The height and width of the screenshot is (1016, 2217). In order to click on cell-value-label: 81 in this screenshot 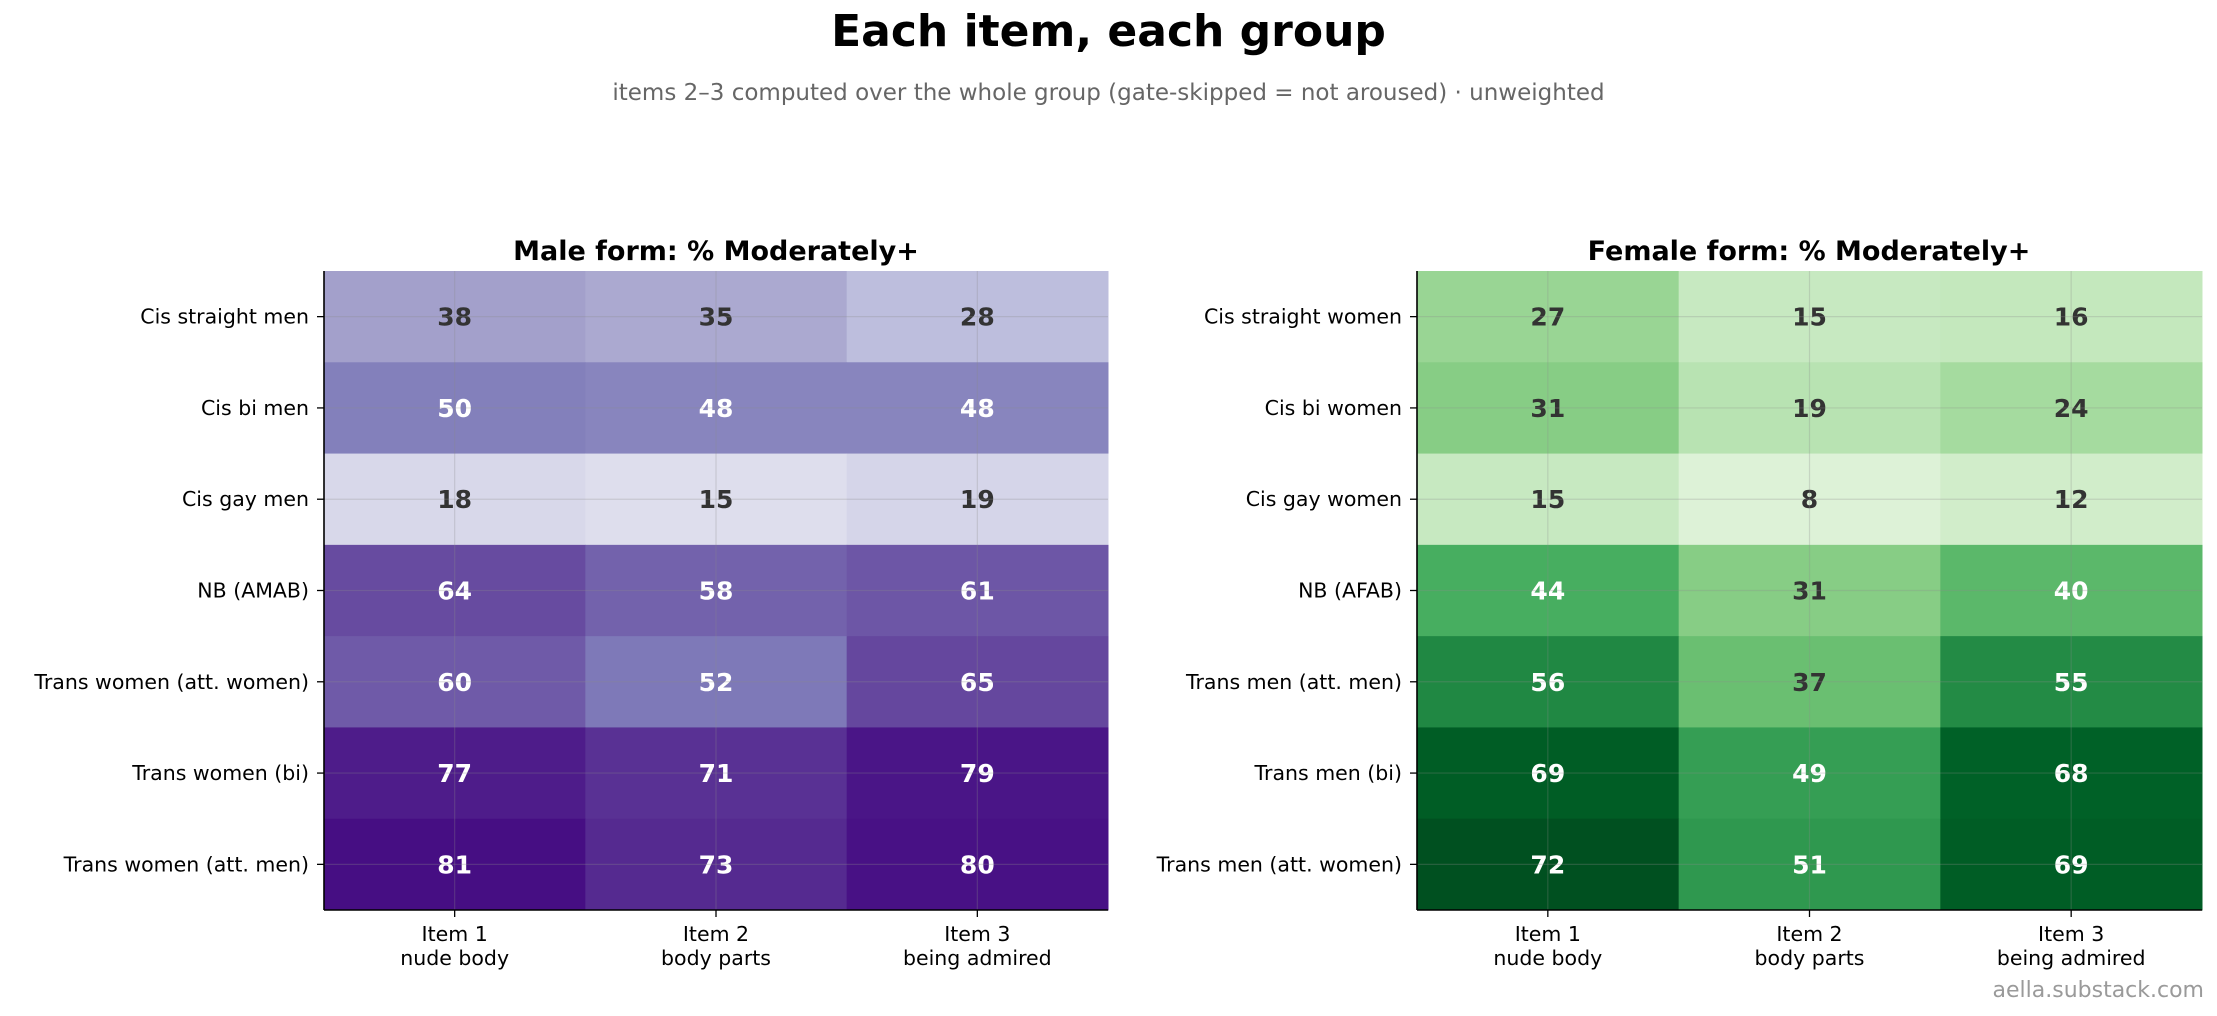, I will do `click(454, 864)`.